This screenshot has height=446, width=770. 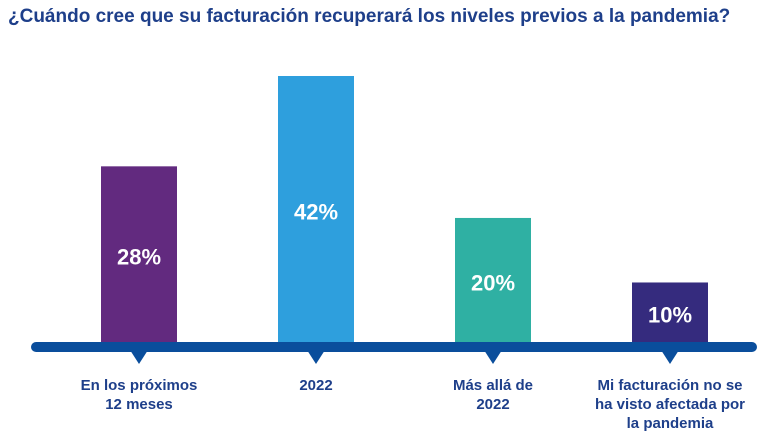 I want to click on category-label-1: En los próximos 12 meses, so click(x=139, y=395).